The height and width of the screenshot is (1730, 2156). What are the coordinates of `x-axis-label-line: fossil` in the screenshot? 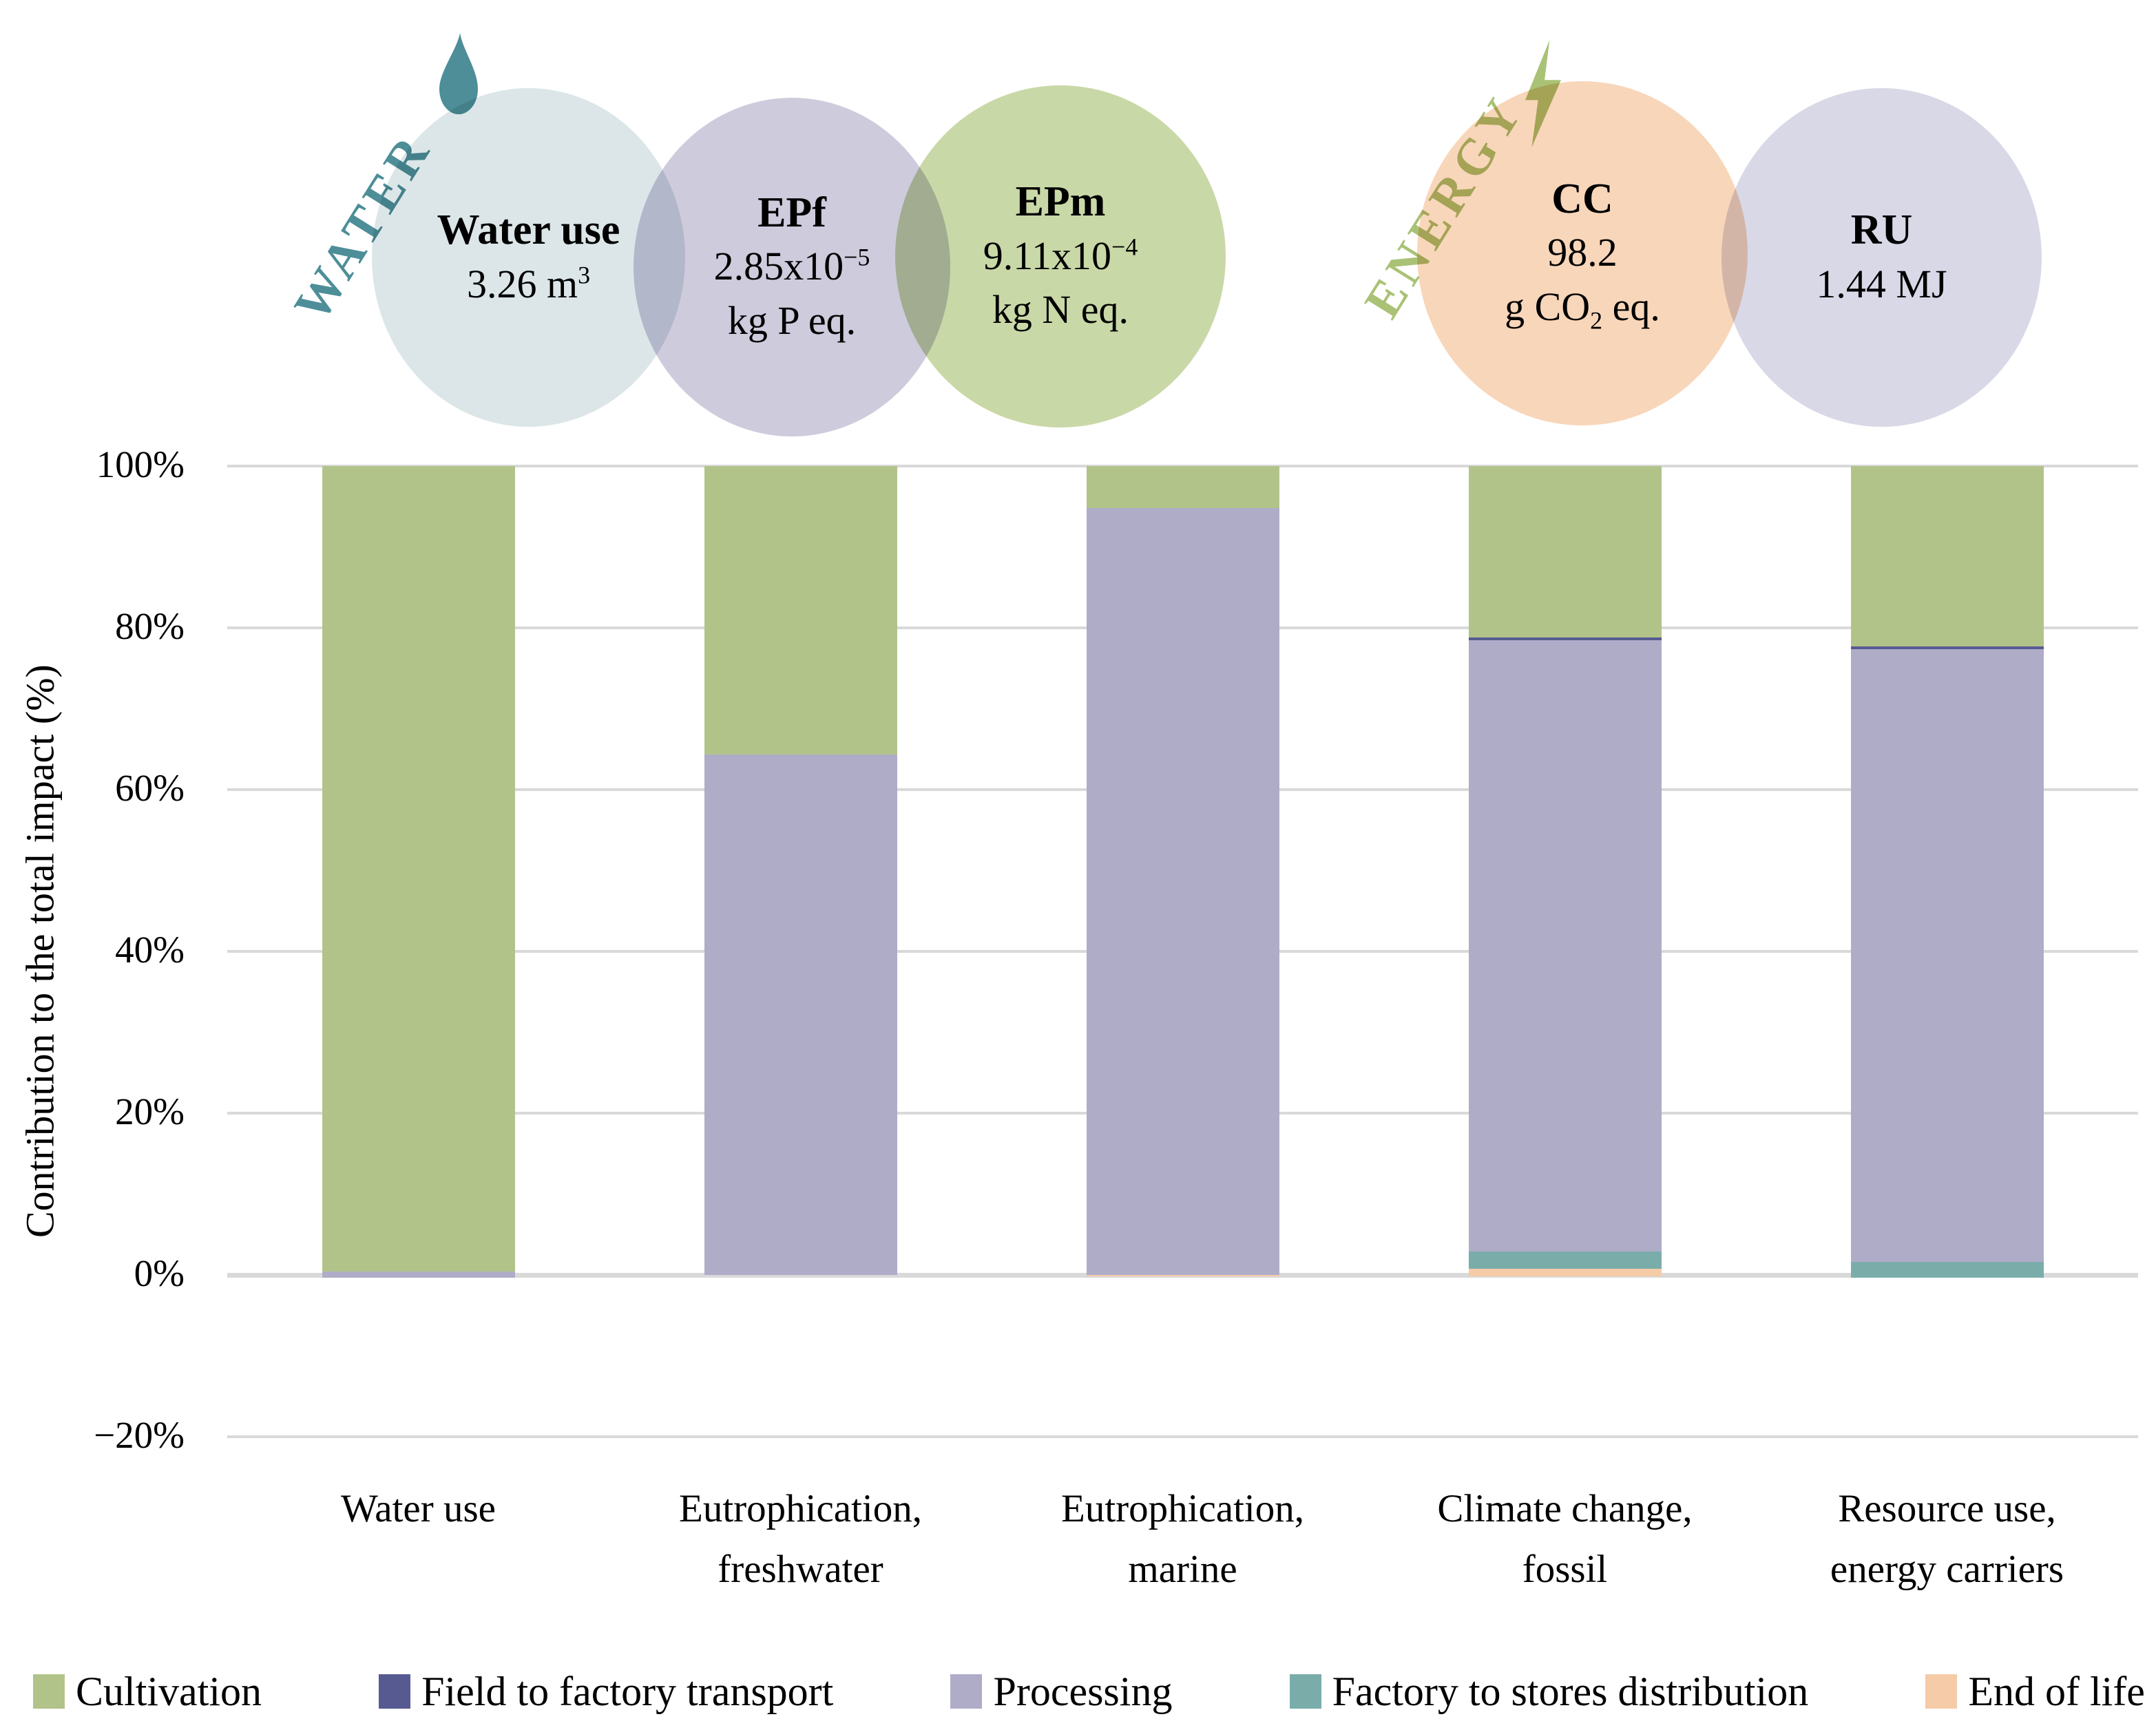 It's located at (1565, 1570).